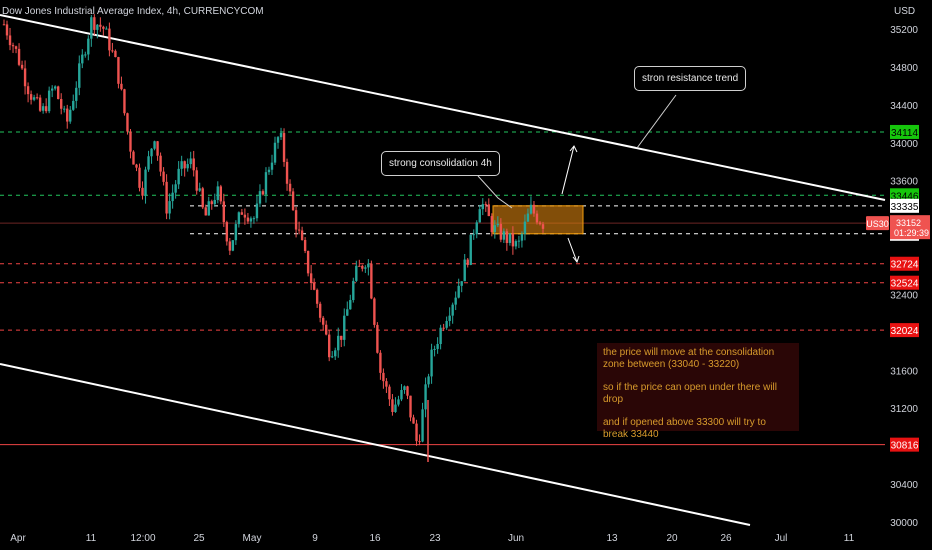 Image resolution: width=932 pixels, height=550 pixels. Describe the element at coordinates (905, 133) in the screenshot. I see `price-level-label: 34114` at that location.